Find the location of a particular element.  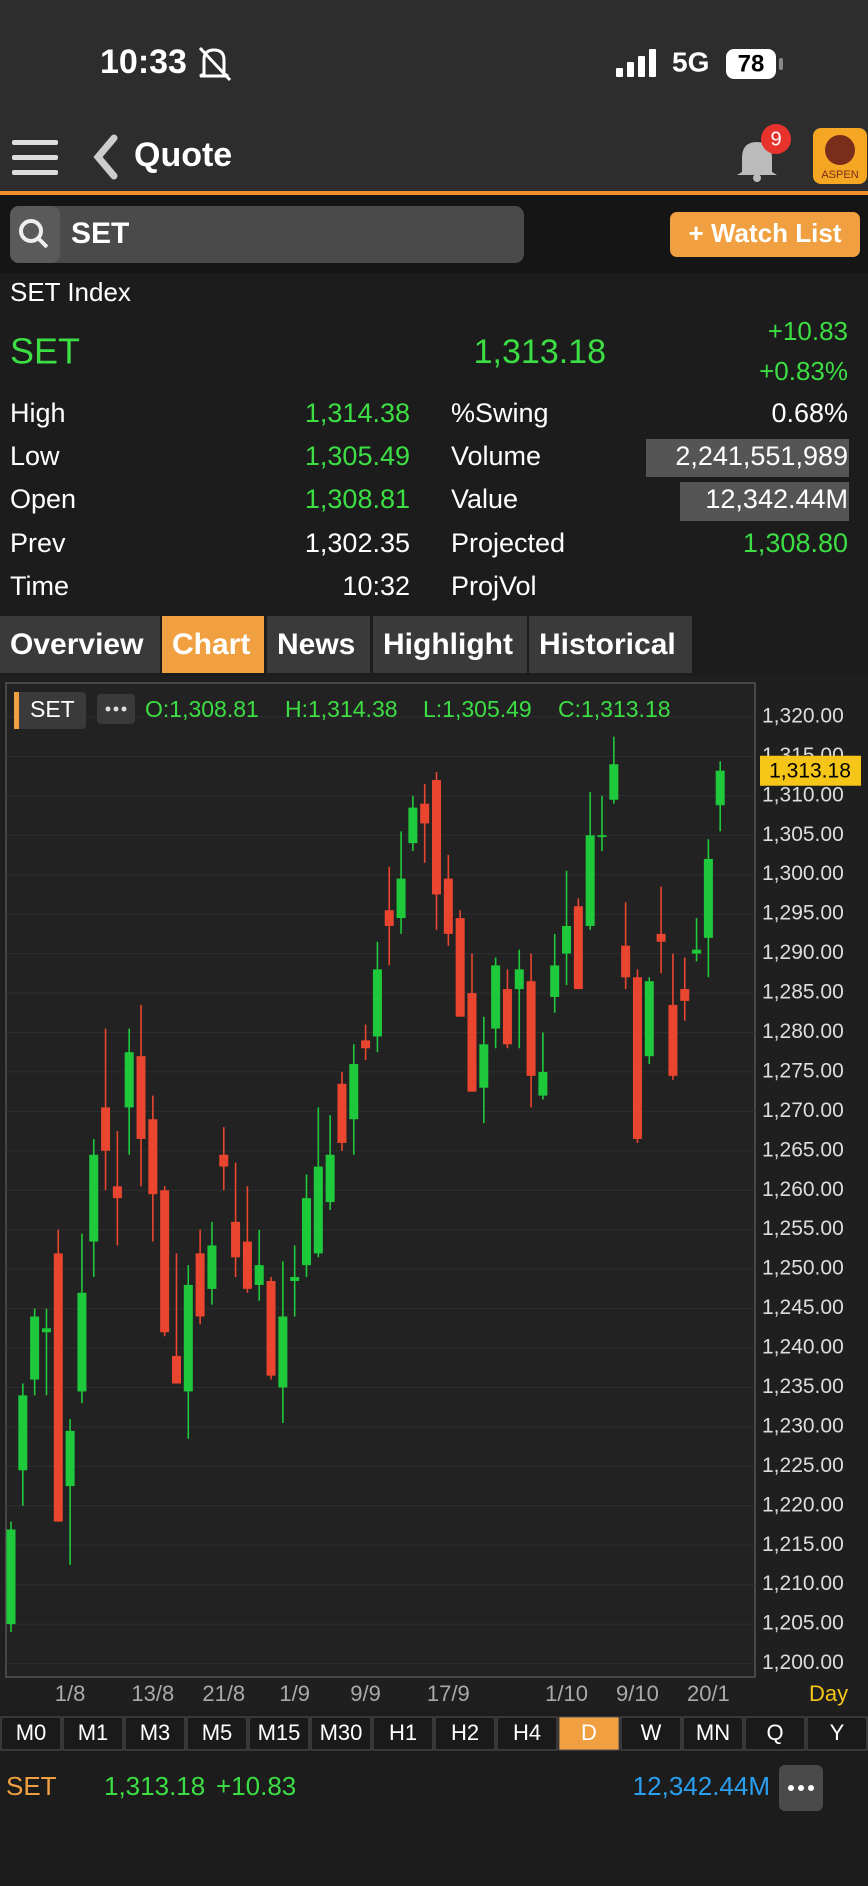

legend-menu-dots is located at coordinates (116, 709).